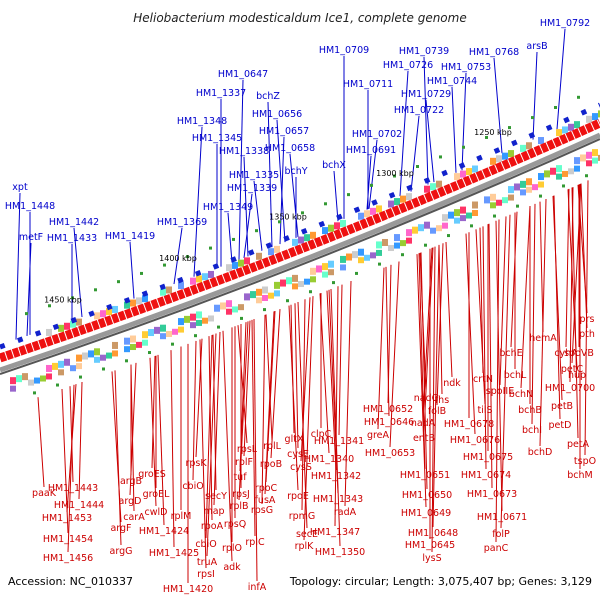  Describe the element at coordinates (240, 477) in the screenshot. I see `reverse-gene-label: tuf` at that location.